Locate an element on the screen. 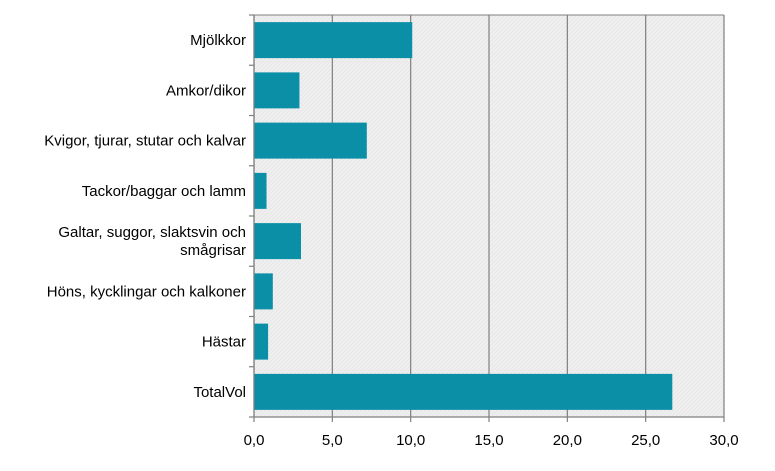  x-tick-label-20: 20,0 is located at coordinates (567, 440).